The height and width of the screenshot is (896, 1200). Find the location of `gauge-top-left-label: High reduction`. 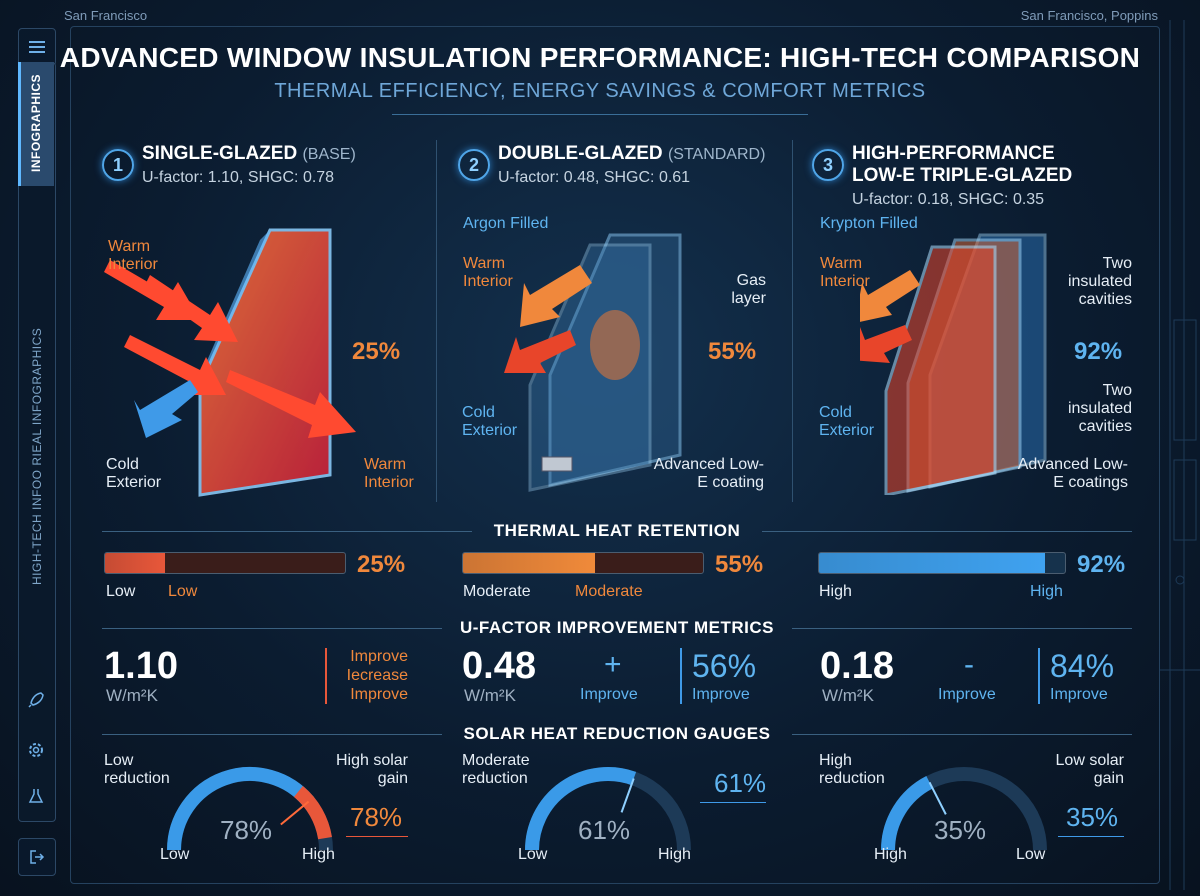

gauge-top-left-label: High reduction is located at coordinates (852, 769).